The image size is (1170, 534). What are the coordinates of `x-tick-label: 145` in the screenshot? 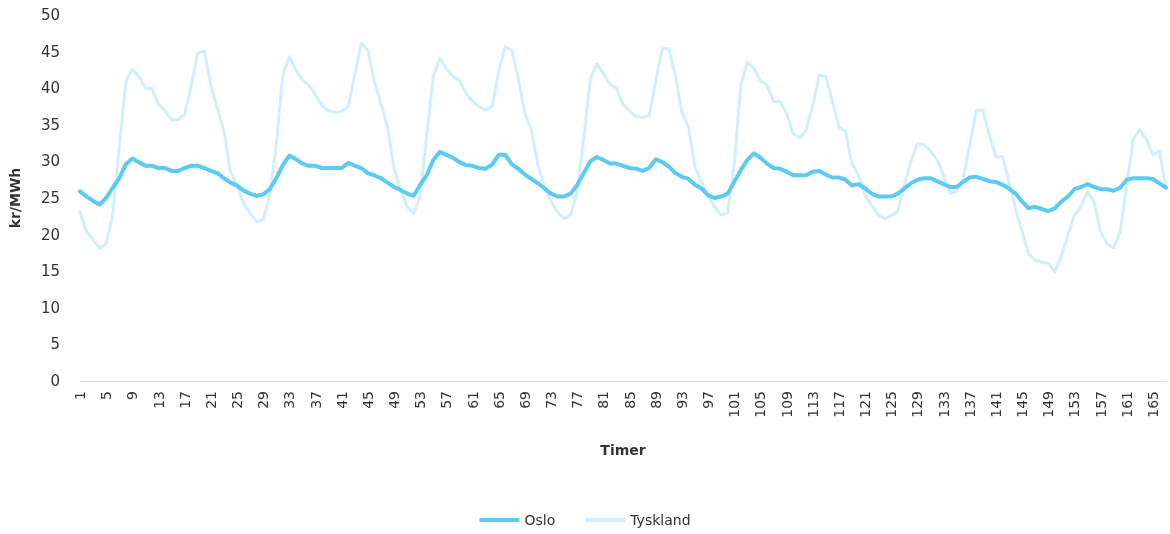 It's located at (1022, 404).